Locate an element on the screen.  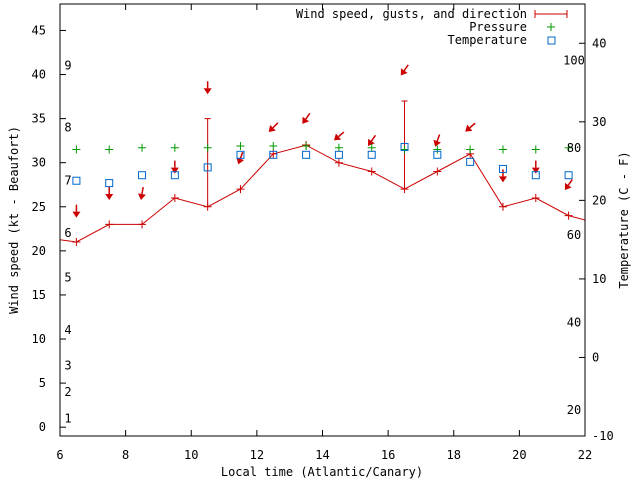
right-tick-label: 0 is located at coordinates (595, 357).